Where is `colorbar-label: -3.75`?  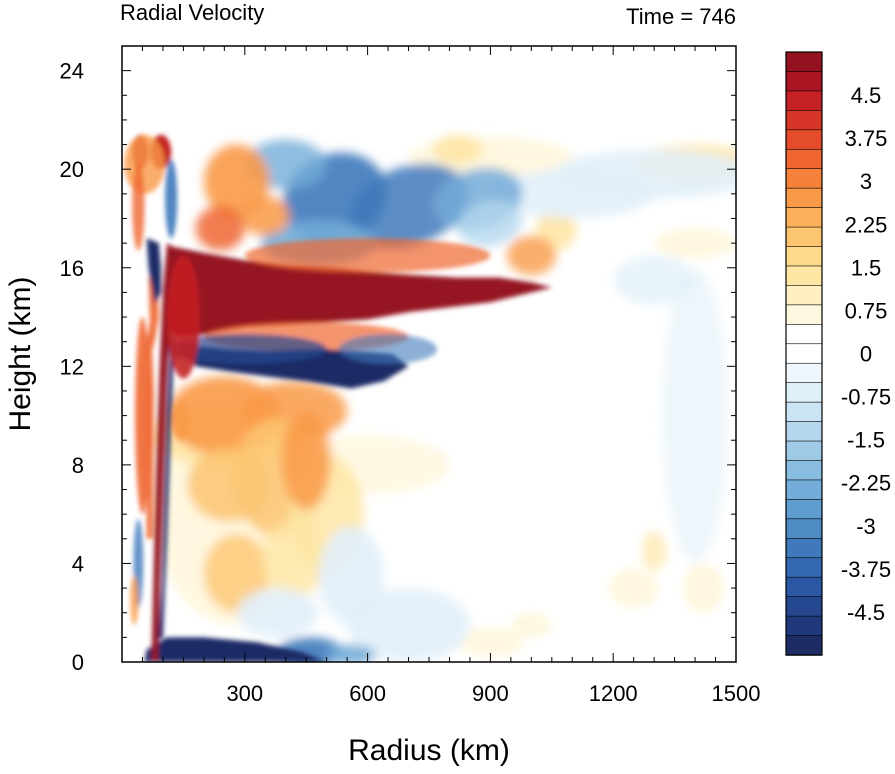
colorbar-label: -3.75 is located at coordinates (866, 569).